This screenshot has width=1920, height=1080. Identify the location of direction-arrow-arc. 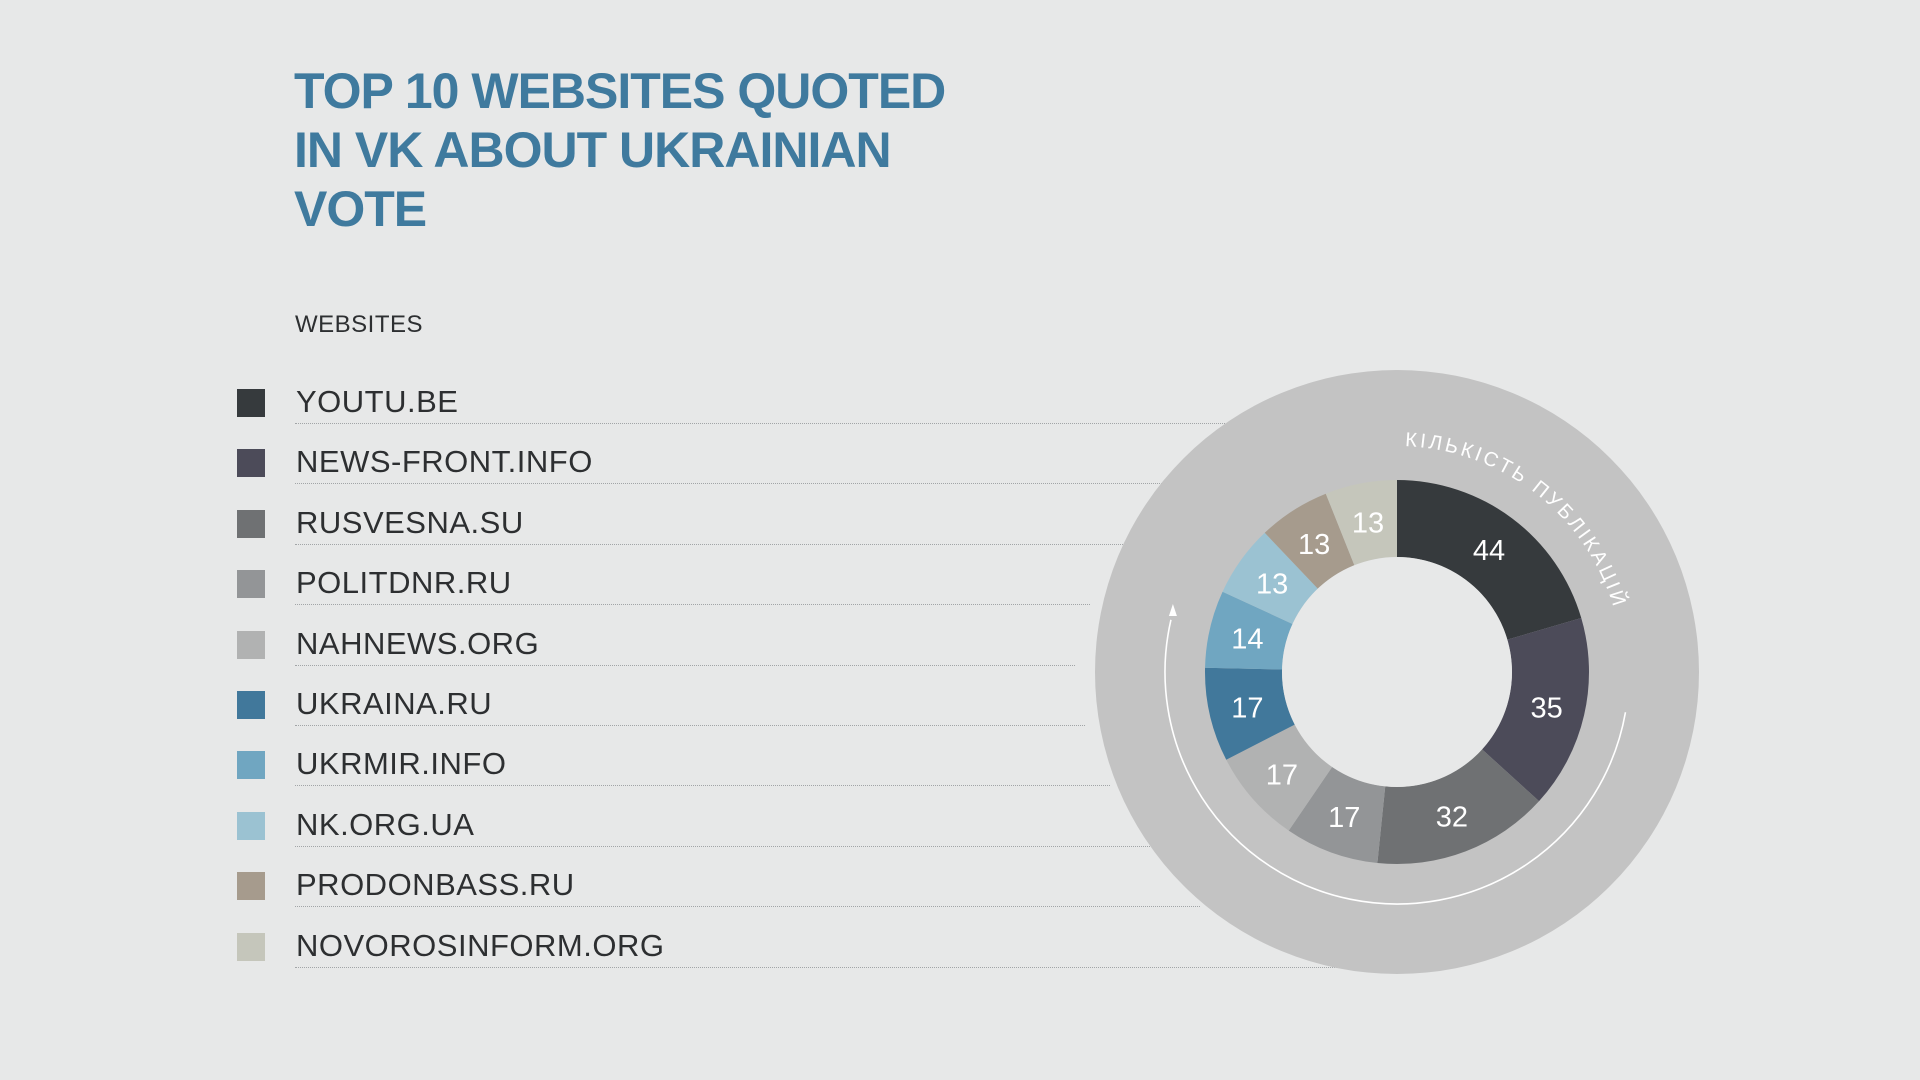
(1395, 762).